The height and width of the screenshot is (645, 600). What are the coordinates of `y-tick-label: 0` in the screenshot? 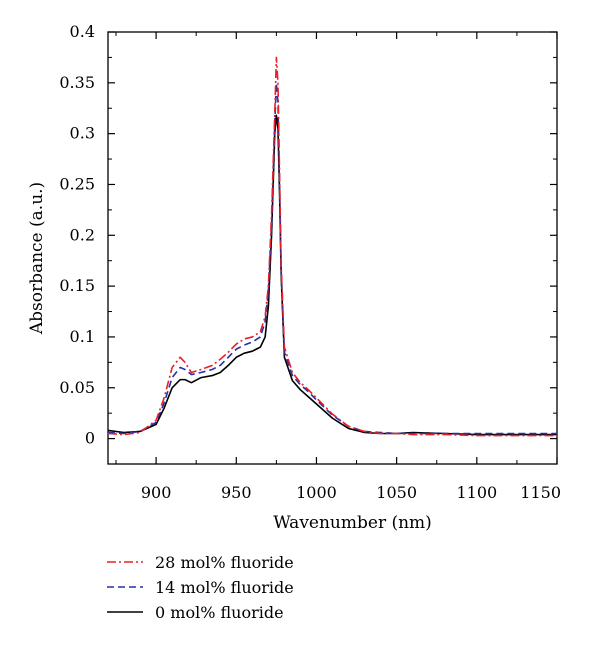 It's located at (90, 438).